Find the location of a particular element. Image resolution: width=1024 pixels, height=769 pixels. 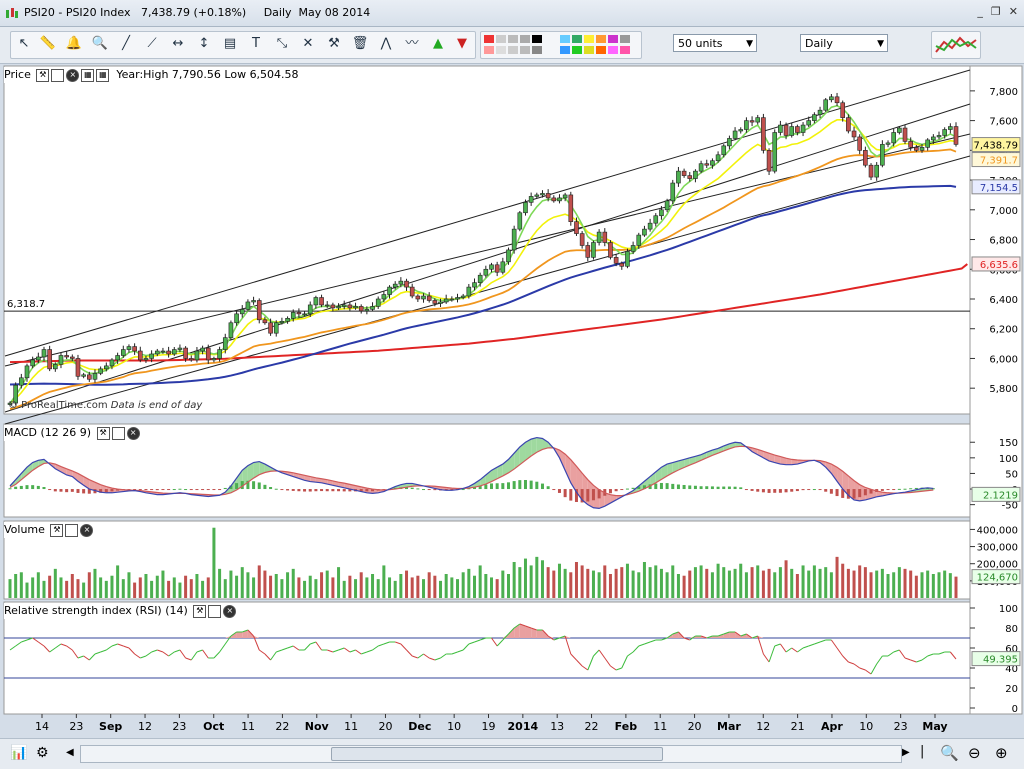

horizontal-line-icon: ↔ is located at coordinates (178, 43).